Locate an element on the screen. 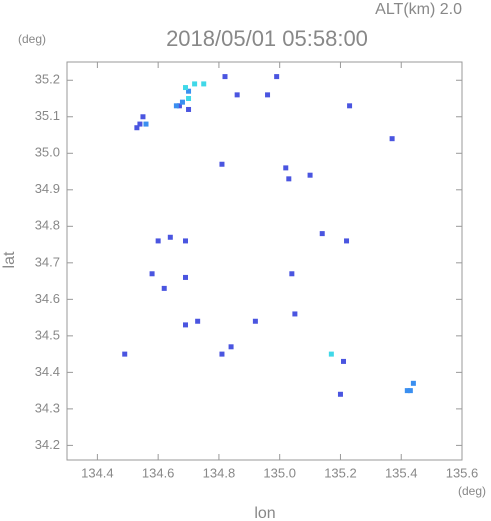 The width and height of the screenshot is (491, 521). x-tick-label: 134.6 is located at coordinates (158, 472).